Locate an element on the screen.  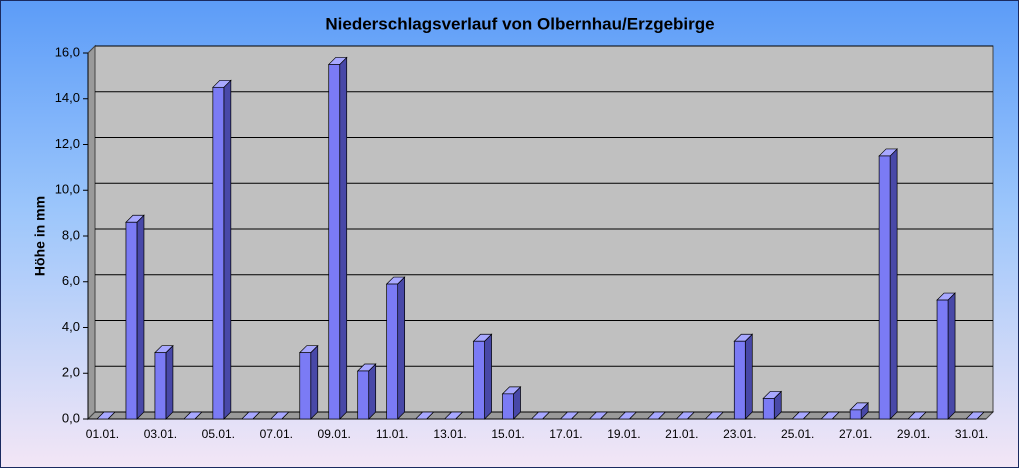
x-tick-label: 11.01. is located at coordinates (392, 434).